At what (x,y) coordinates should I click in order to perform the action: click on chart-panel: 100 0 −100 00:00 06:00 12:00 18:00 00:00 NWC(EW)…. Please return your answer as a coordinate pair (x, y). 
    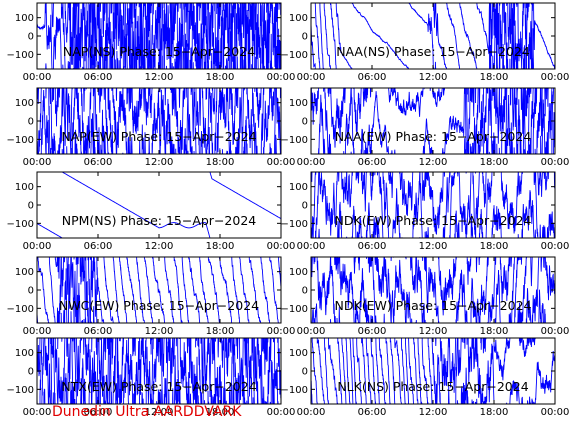
    Looking at the image, I should click on (151, 296).